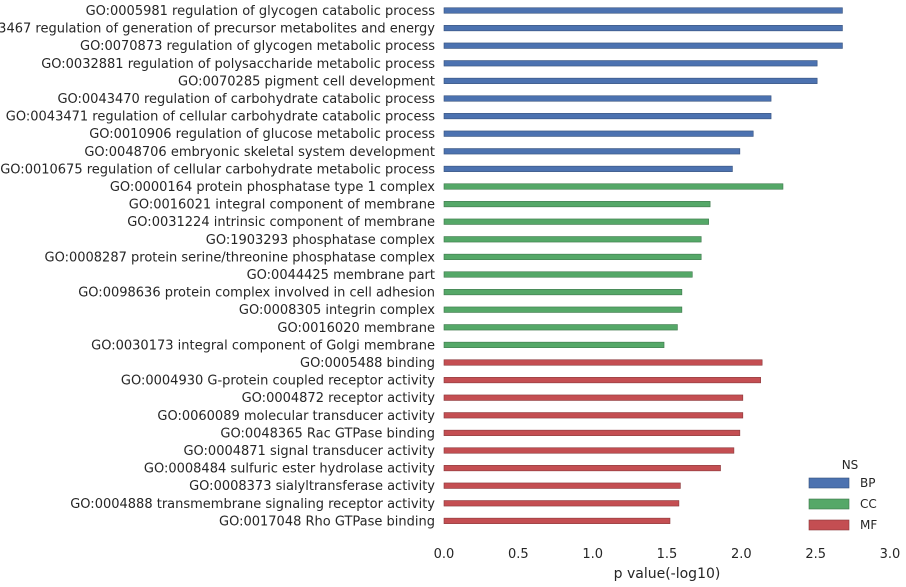  Describe the element at coordinates (890, 554) in the screenshot. I see `x-tick-label: 3.0` at that location.